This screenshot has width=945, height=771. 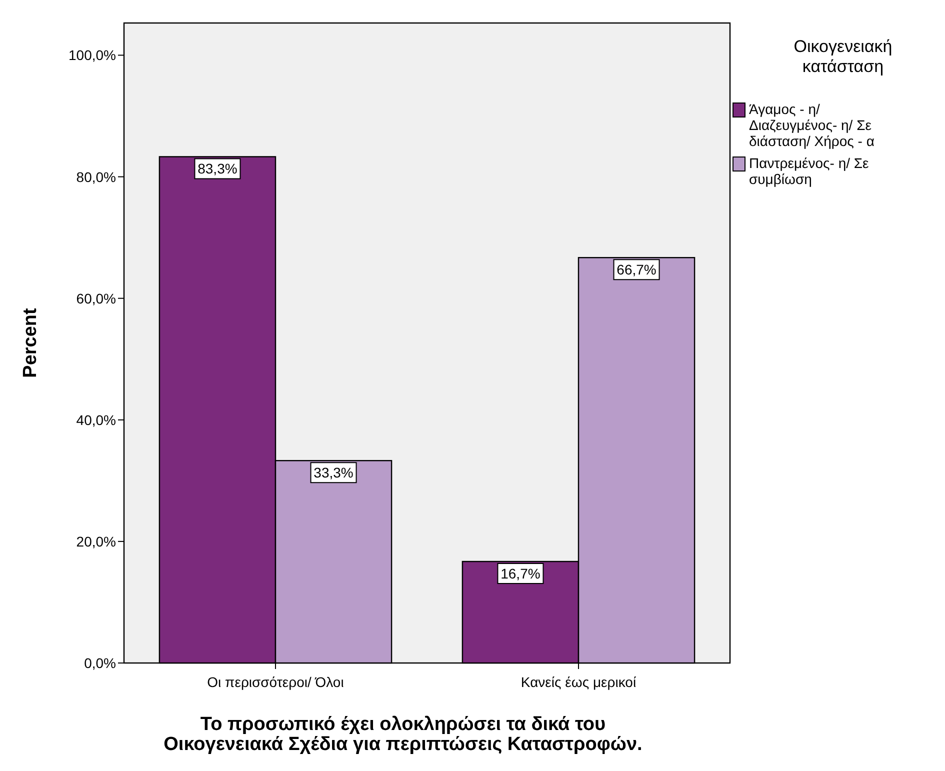 I want to click on x-axis-title: Το προσωπικό έχει ολοκληρώσει τα δικά του Οικογενειακά Σχέδια για περιπτώσεις Καταστροφών., so click(x=403, y=734).